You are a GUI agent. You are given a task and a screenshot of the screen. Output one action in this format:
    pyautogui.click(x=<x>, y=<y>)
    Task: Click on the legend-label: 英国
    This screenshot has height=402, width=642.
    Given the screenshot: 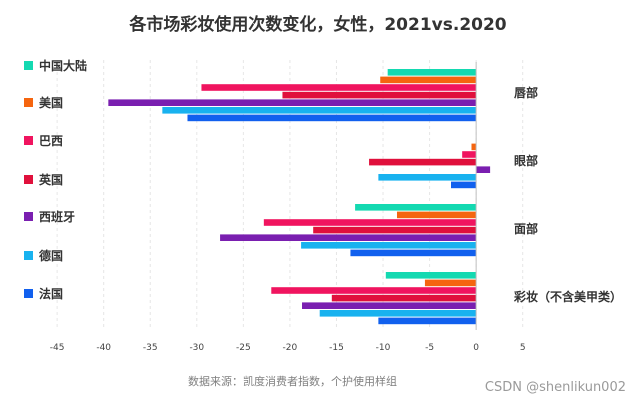 What is the action you would take?
    pyautogui.click(x=51, y=179)
    